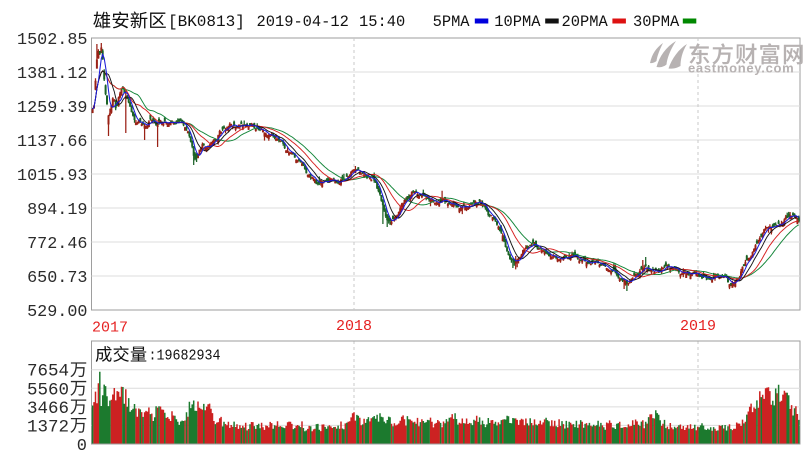 This screenshot has height=458, width=808. What do you see at coordinates (52, 74) in the screenshot?
I see `svg-text: 1381.12` at bounding box center [52, 74].